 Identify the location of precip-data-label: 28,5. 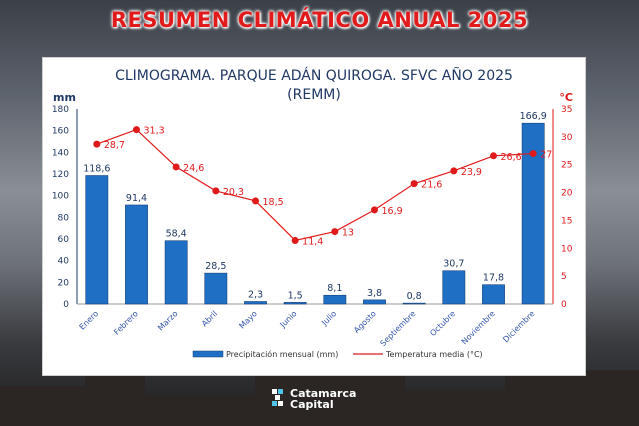
(215, 266).